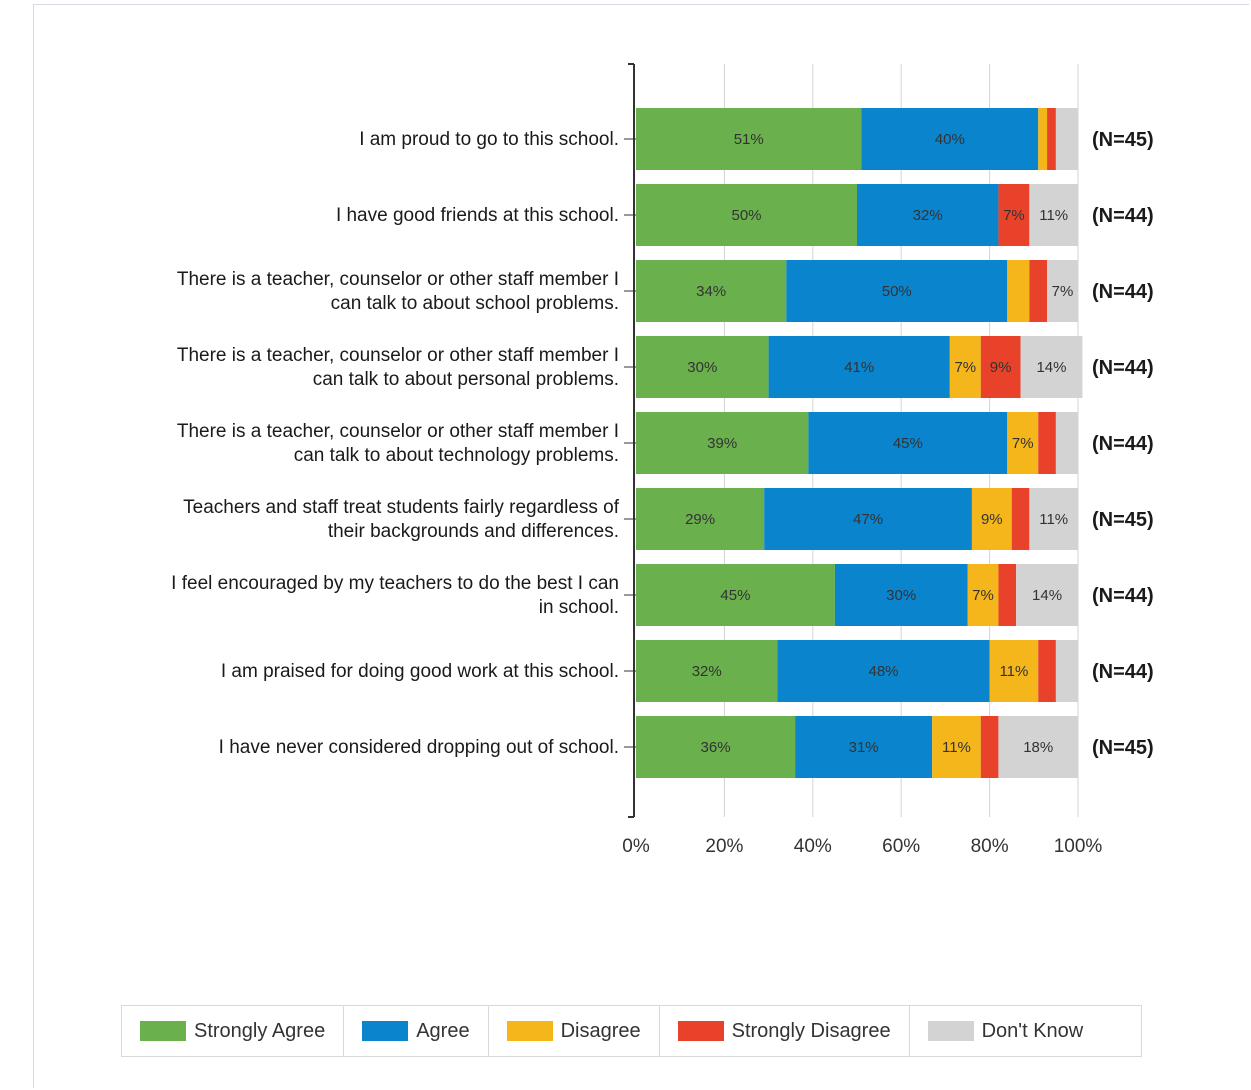  I want to click on data-label: 36%, so click(716, 747).